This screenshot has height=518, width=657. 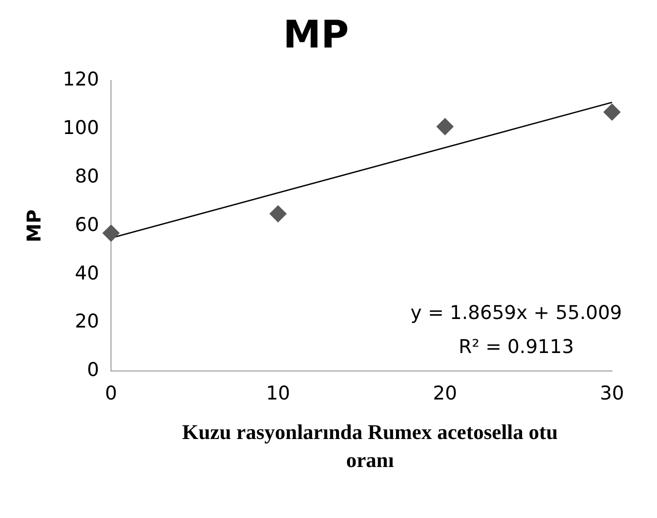 What do you see at coordinates (34, 225) in the screenshot?
I see `y-axis-title: MP` at bounding box center [34, 225].